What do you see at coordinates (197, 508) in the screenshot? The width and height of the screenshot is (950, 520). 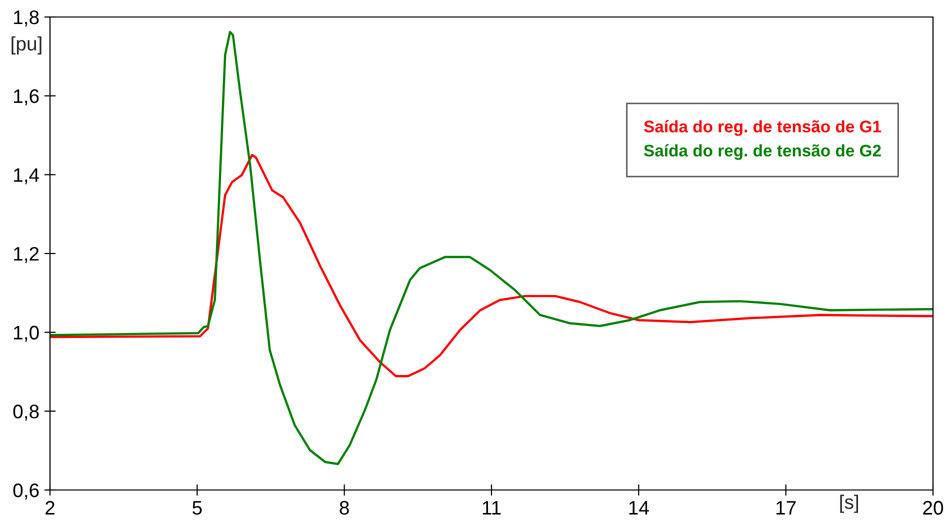 I see `x-tick-label: 5` at bounding box center [197, 508].